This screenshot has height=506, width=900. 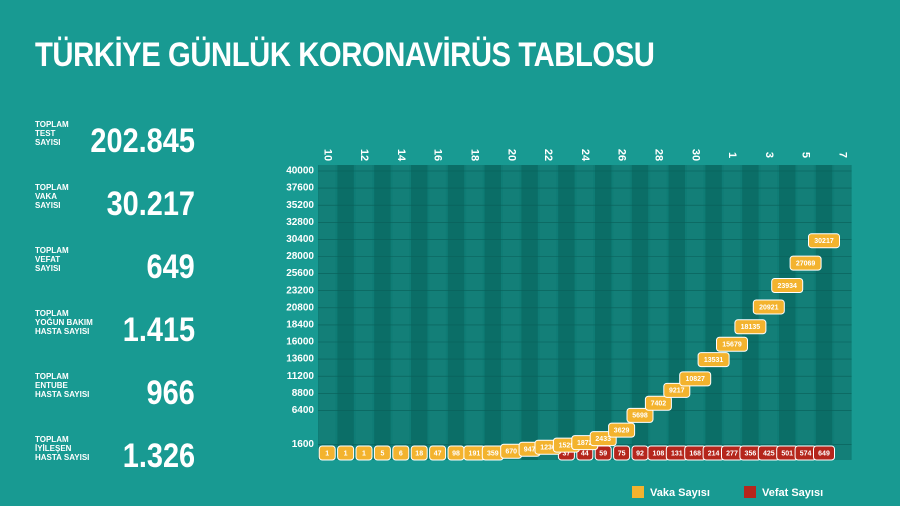 I want to click on stat: TOPLAM İYİLEŞEN HASTA SAYISI 1.326, so click(x=115, y=455).